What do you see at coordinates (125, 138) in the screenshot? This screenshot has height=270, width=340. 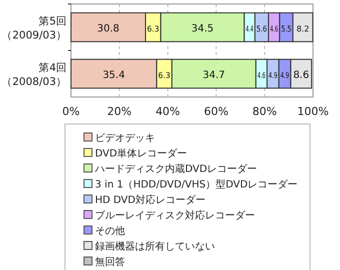 I see `legend-label: ビデオデッキ` at bounding box center [125, 138].